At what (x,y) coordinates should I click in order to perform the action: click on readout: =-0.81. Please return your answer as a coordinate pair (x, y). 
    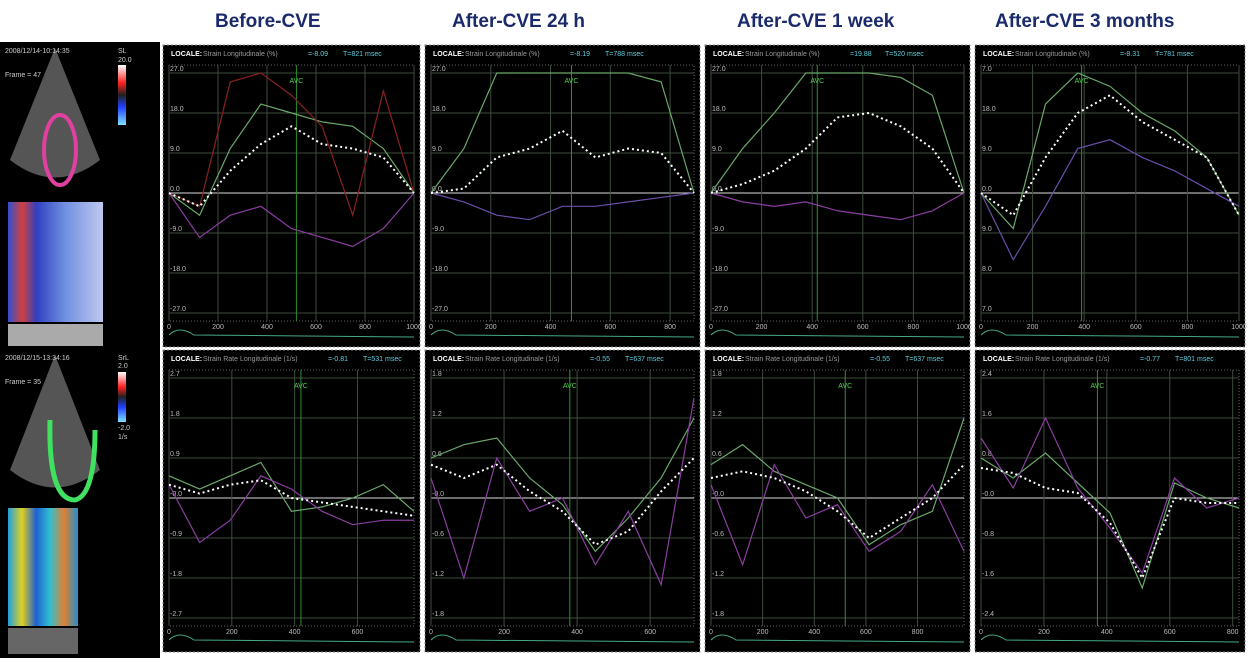
    Looking at the image, I should click on (338, 359).